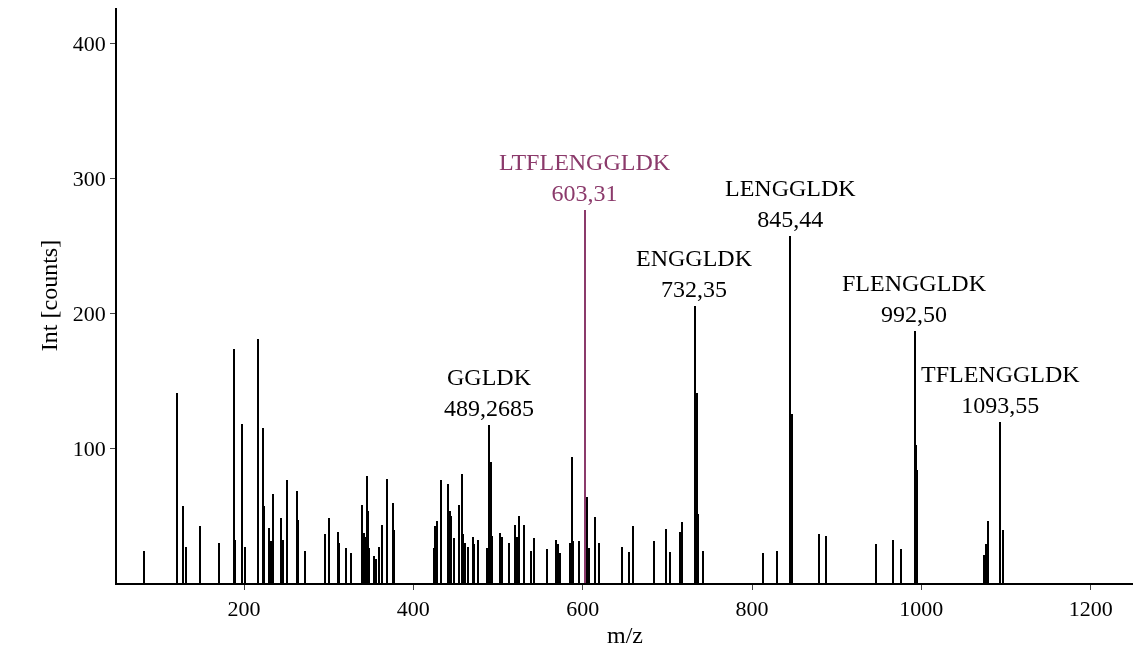  What do you see at coordinates (914, 299) in the screenshot?
I see `annotation: FLENGGLDK 992,50` at bounding box center [914, 299].